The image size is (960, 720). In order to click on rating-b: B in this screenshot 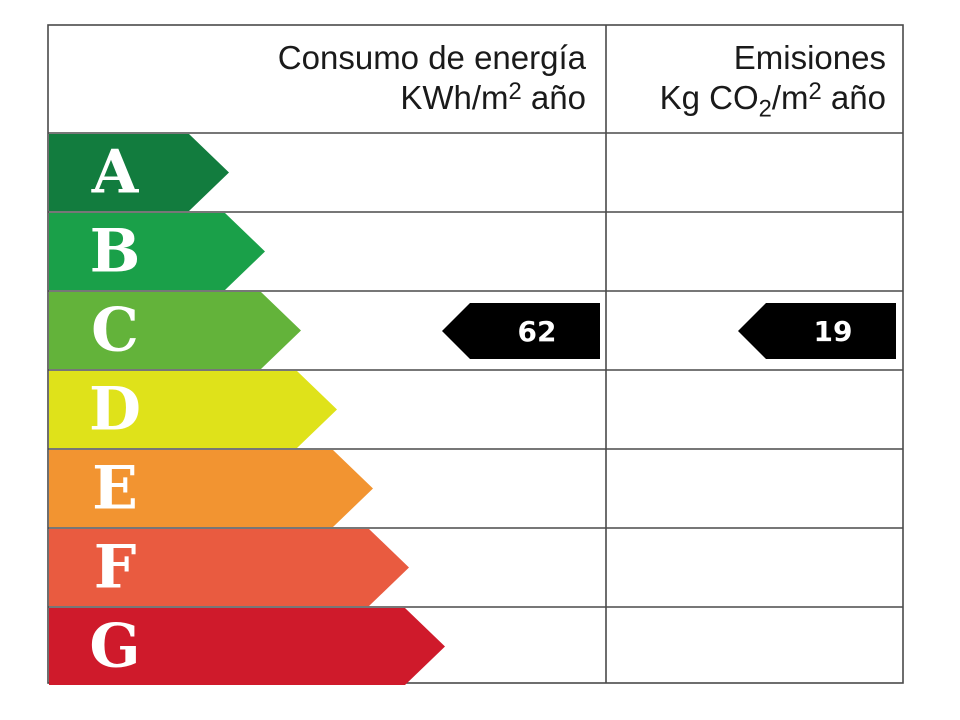, I will do `click(157, 251)`.